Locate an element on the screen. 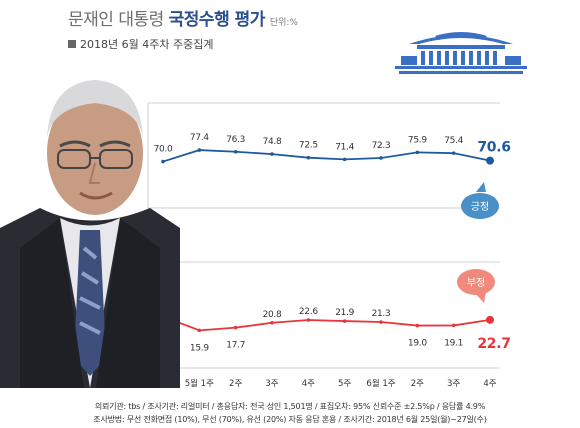 The width and height of the screenshot is (580, 428). positive-value-label-0: 70.0 is located at coordinates (163, 150).